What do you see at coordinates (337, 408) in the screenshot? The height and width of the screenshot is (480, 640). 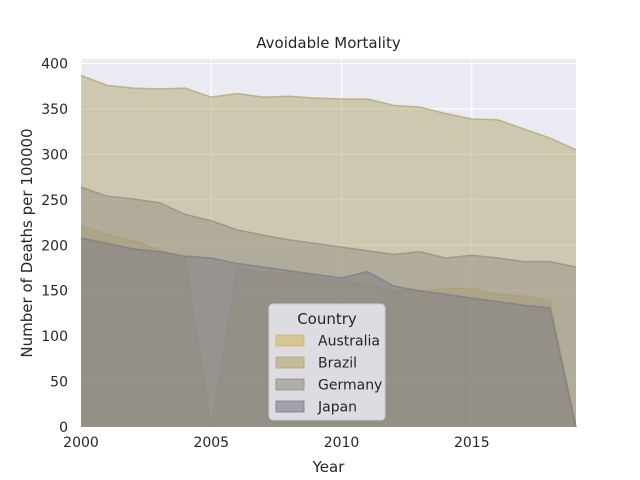 I see `legend-label-japan: Japan` at bounding box center [337, 408].